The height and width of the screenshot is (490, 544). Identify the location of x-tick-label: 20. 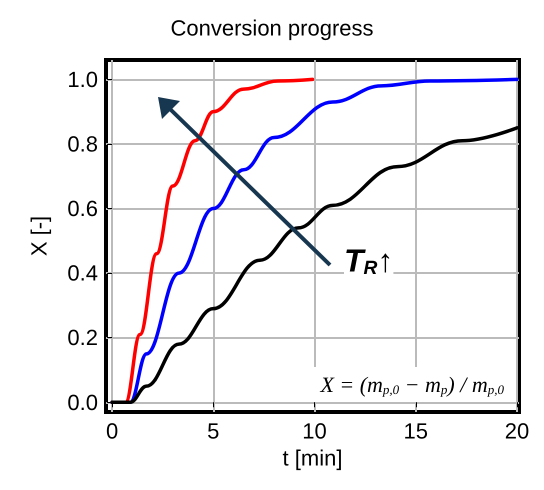
(517, 431).